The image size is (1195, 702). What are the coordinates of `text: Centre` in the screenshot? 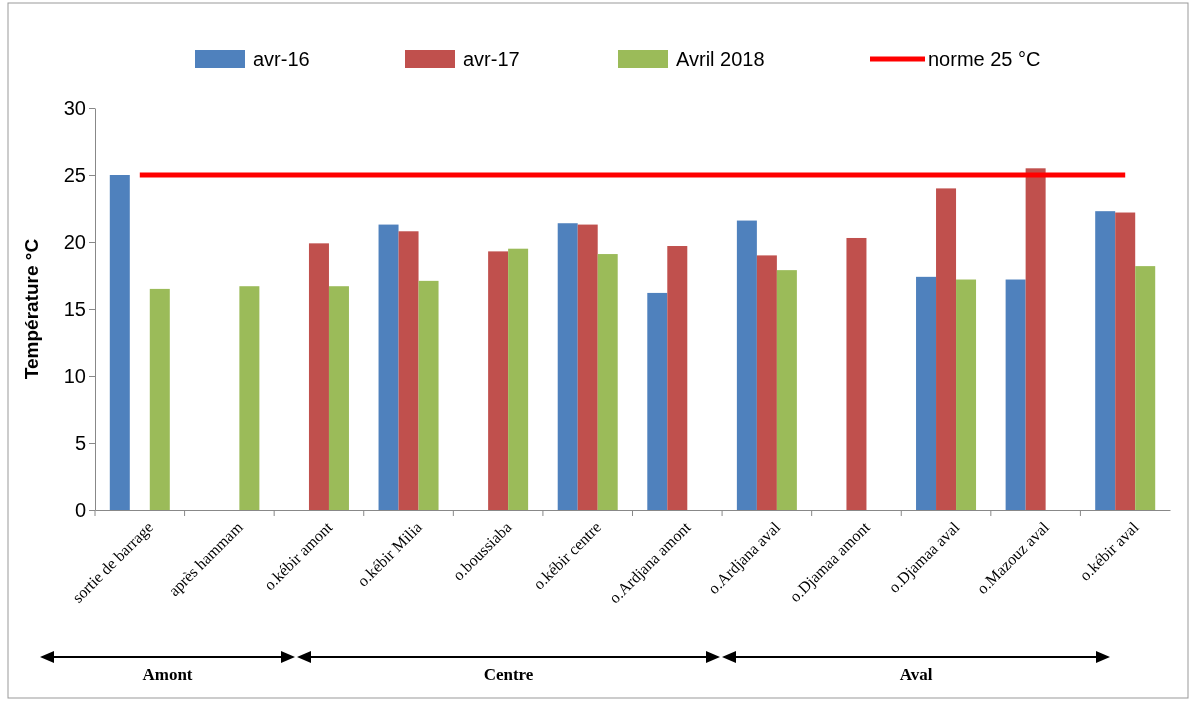 It's located at (508, 674).